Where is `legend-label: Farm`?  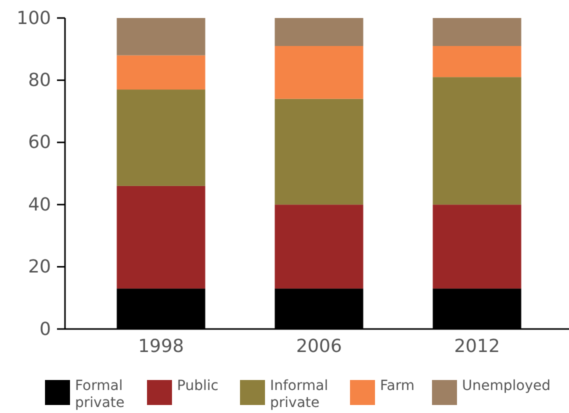
legend-label: Farm is located at coordinates (397, 386).